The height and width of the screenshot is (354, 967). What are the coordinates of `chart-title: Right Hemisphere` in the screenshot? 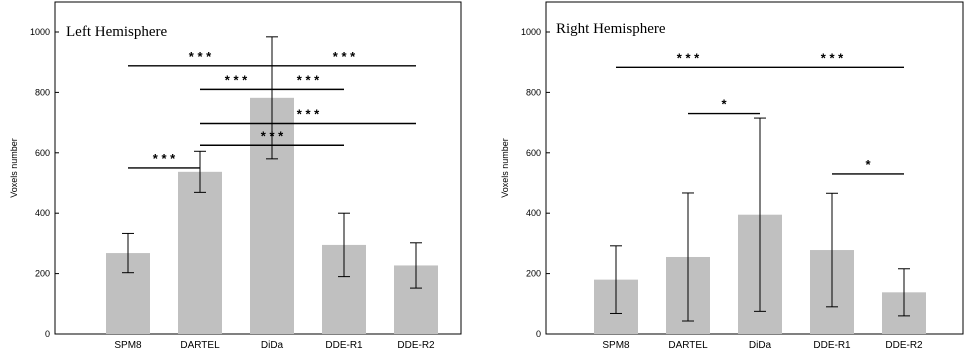 It's located at (611, 29).